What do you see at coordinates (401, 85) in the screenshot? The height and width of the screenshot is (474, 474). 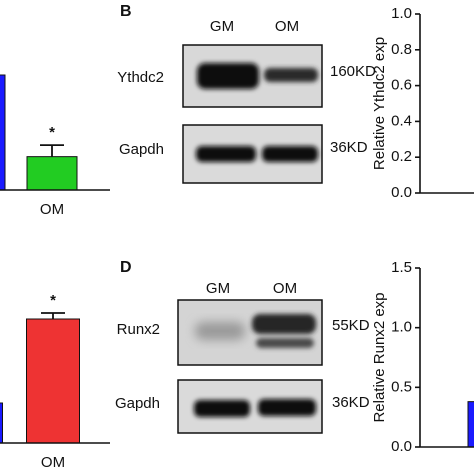 I see `y-tick-label: 0.6` at bounding box center [401, 85].